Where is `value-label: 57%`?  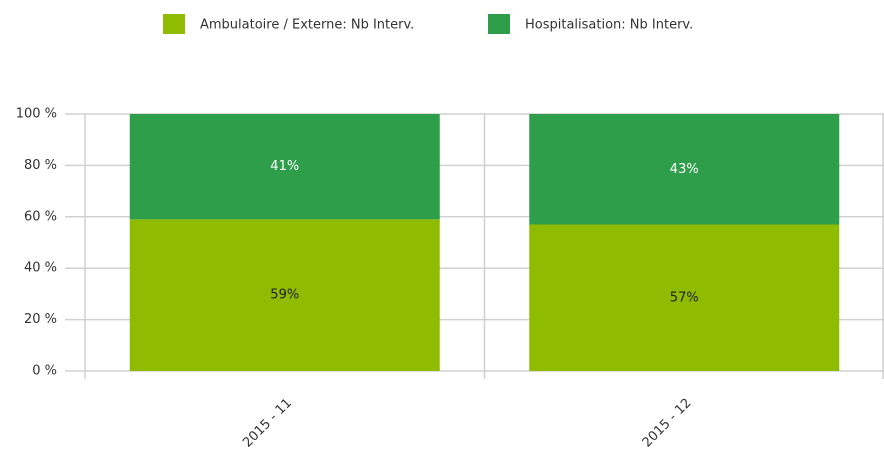
value-label: 57% is located at coordinates (684, 297).